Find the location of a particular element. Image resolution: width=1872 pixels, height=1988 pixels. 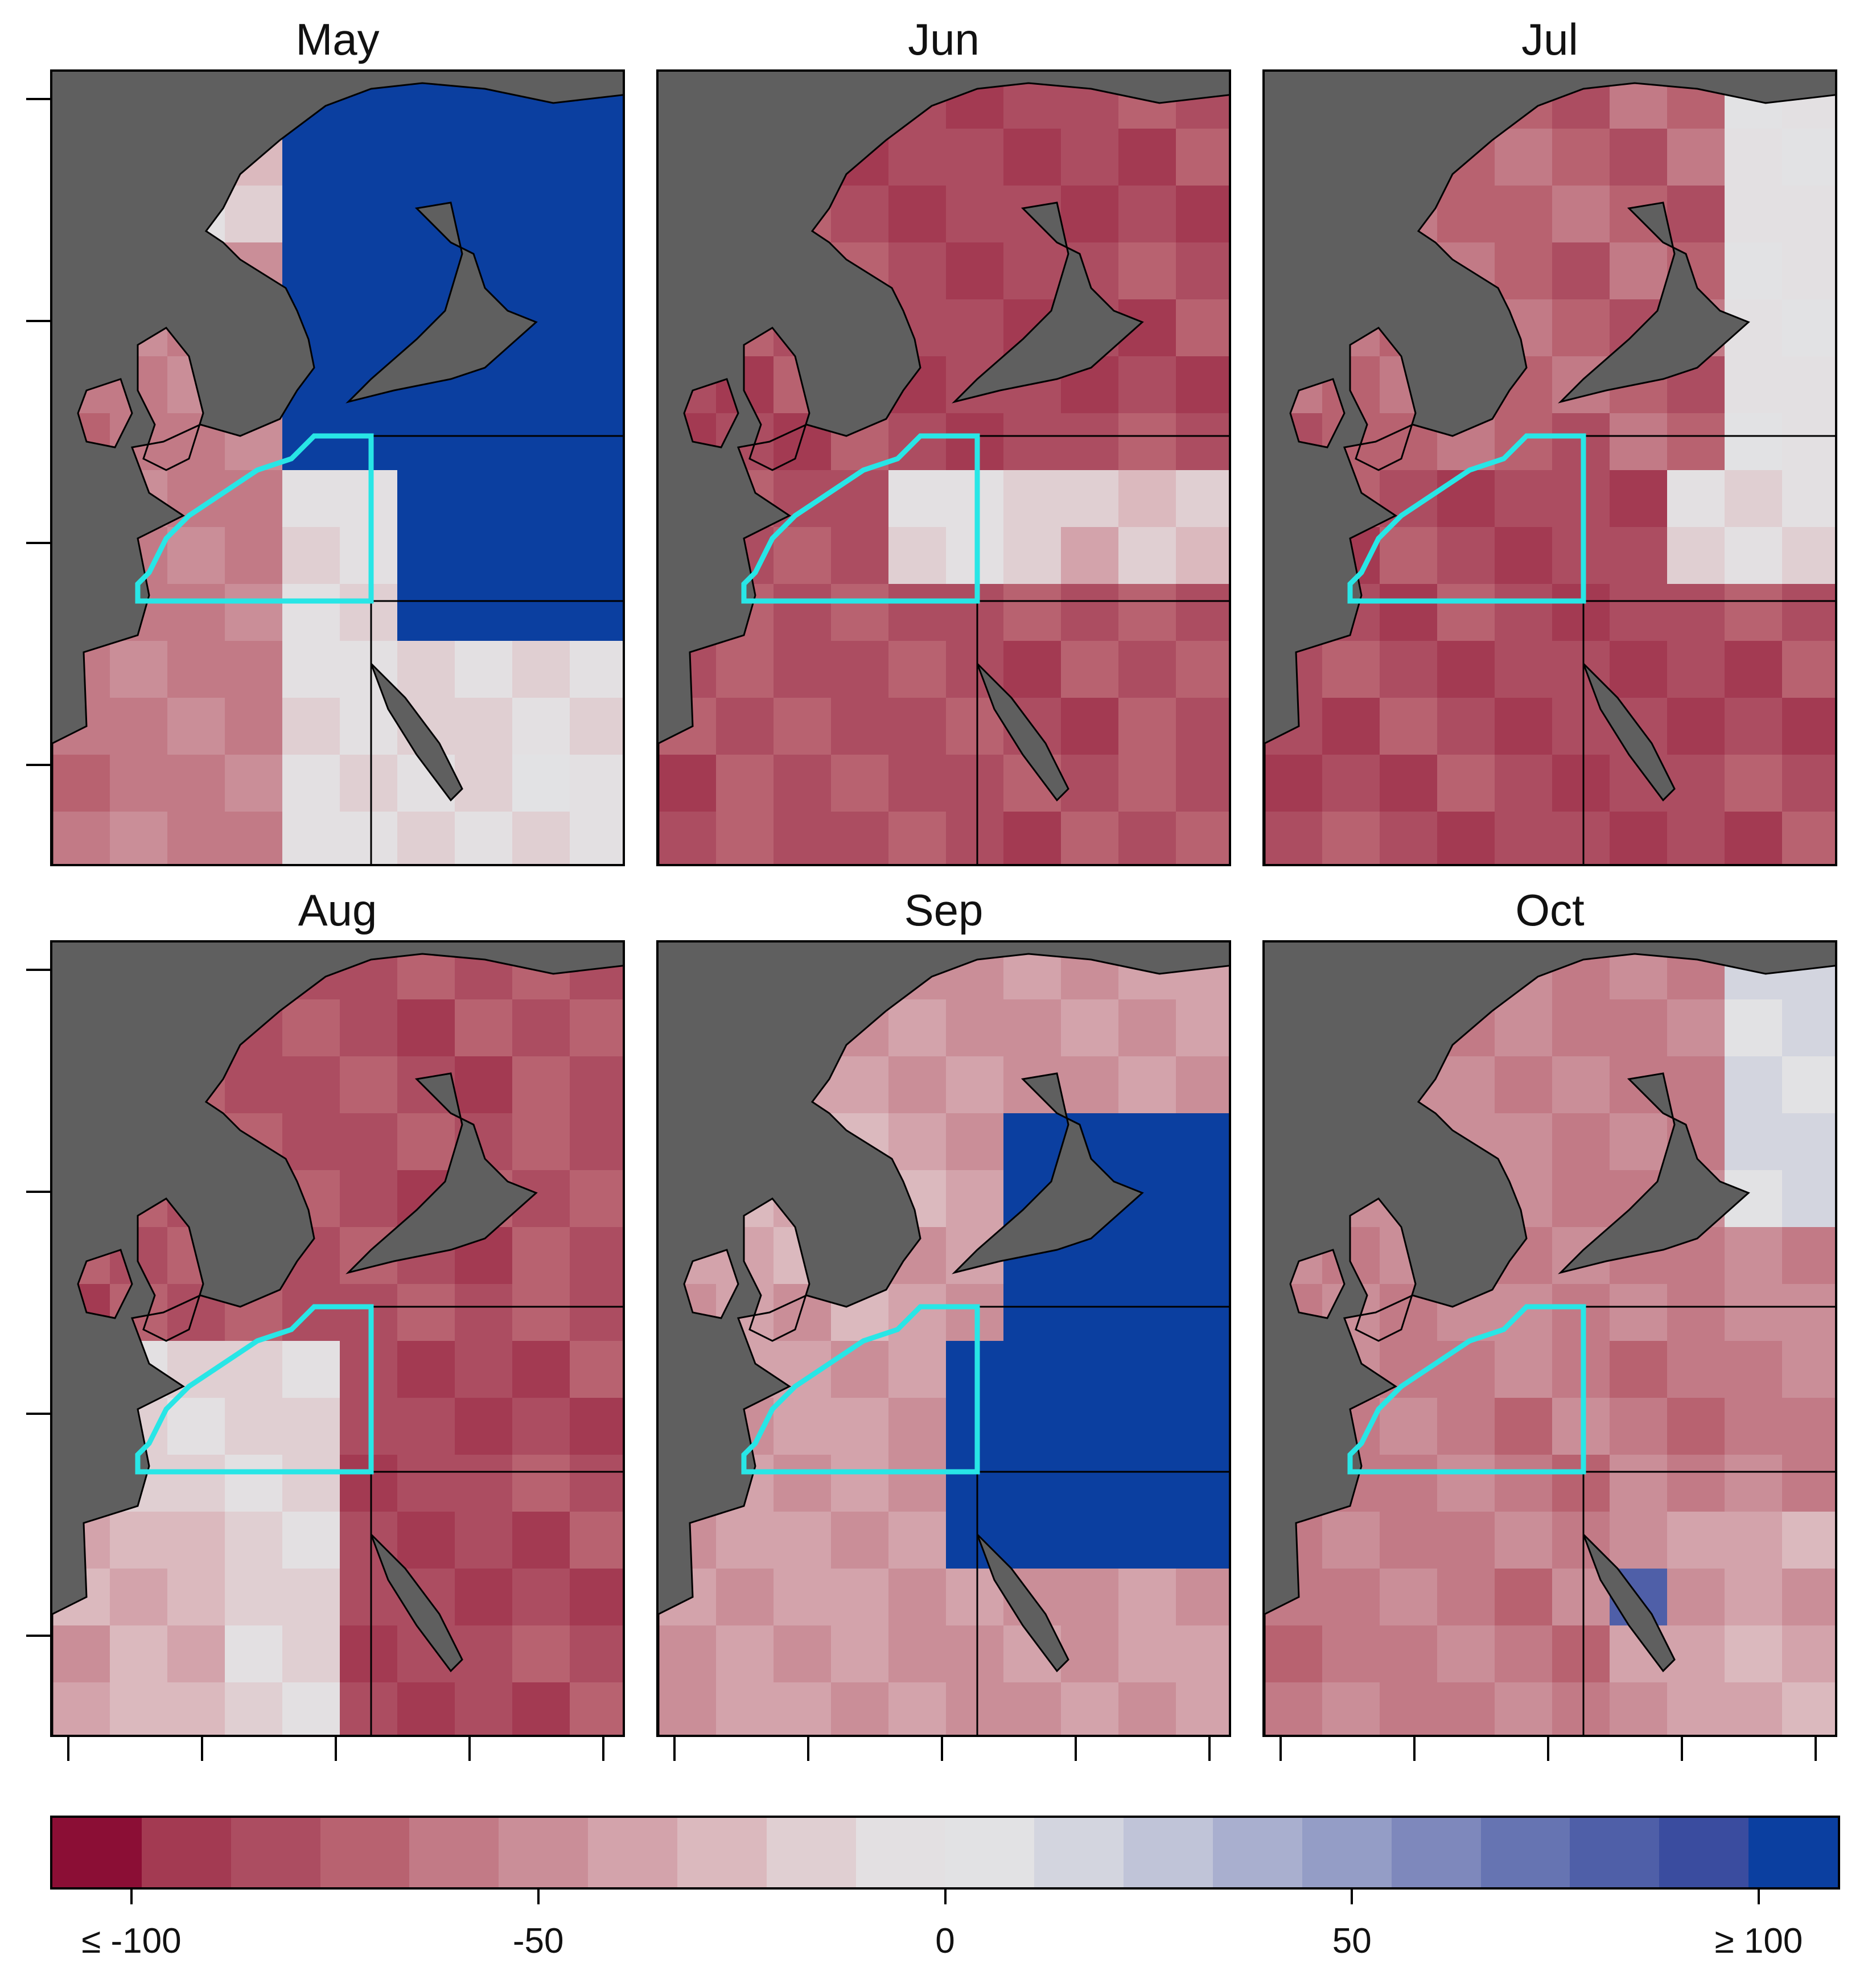

panel-title-jul: Jul is located at coordinates (1549, 39).